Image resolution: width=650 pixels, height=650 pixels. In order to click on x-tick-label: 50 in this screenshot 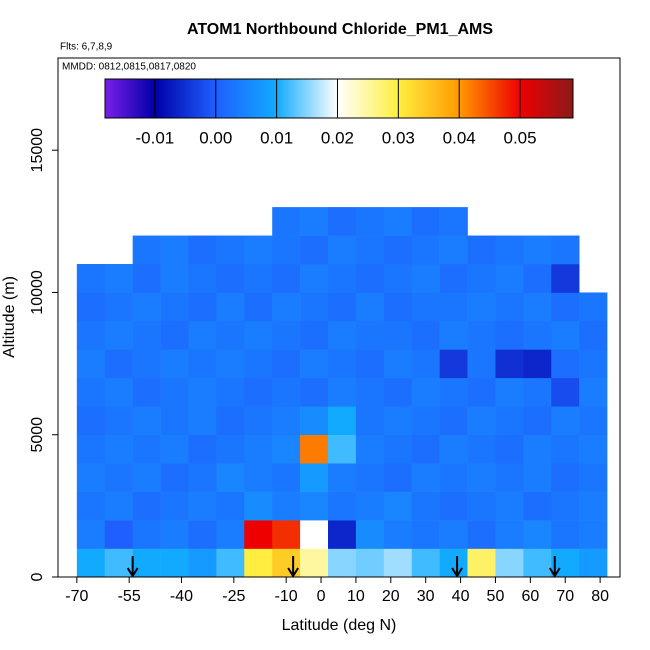, I will do `click(496, 596)`.